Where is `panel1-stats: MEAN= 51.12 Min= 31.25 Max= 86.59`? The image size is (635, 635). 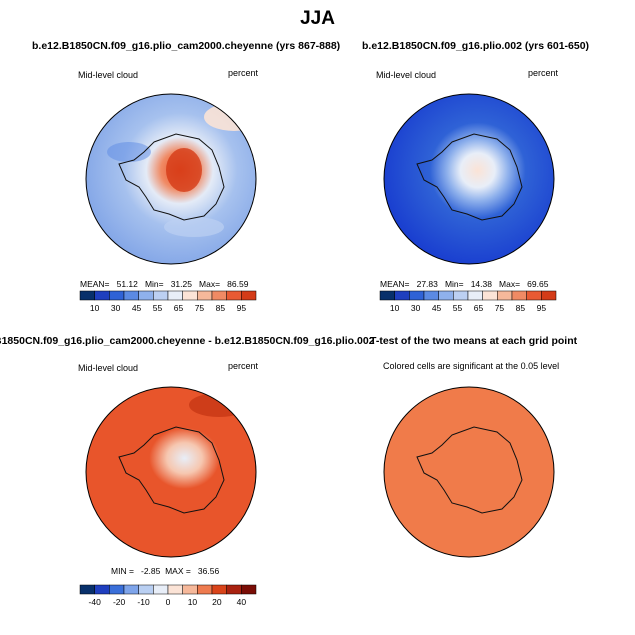
panel1-stats: MEAN= 51.12 Min= 31.25 Max= 86.59 is located at coordinates (164, 284).